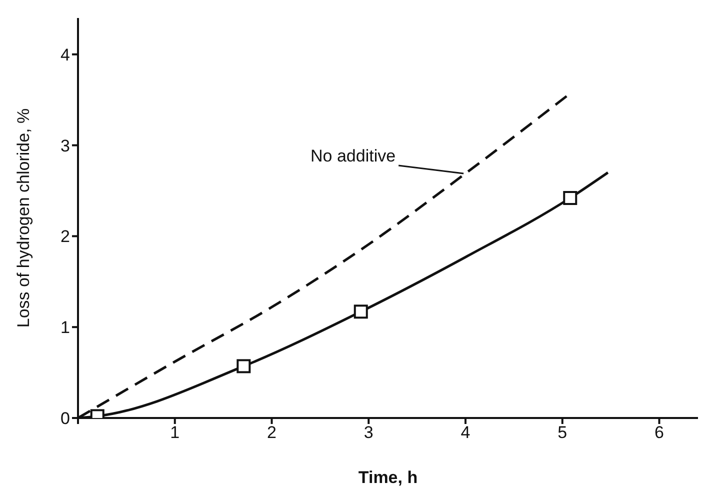  Describe the element at coordinates (24, 218) in the screenshot. I see `y-axis-title: Loss of hydrogen chloride, %` at that location.